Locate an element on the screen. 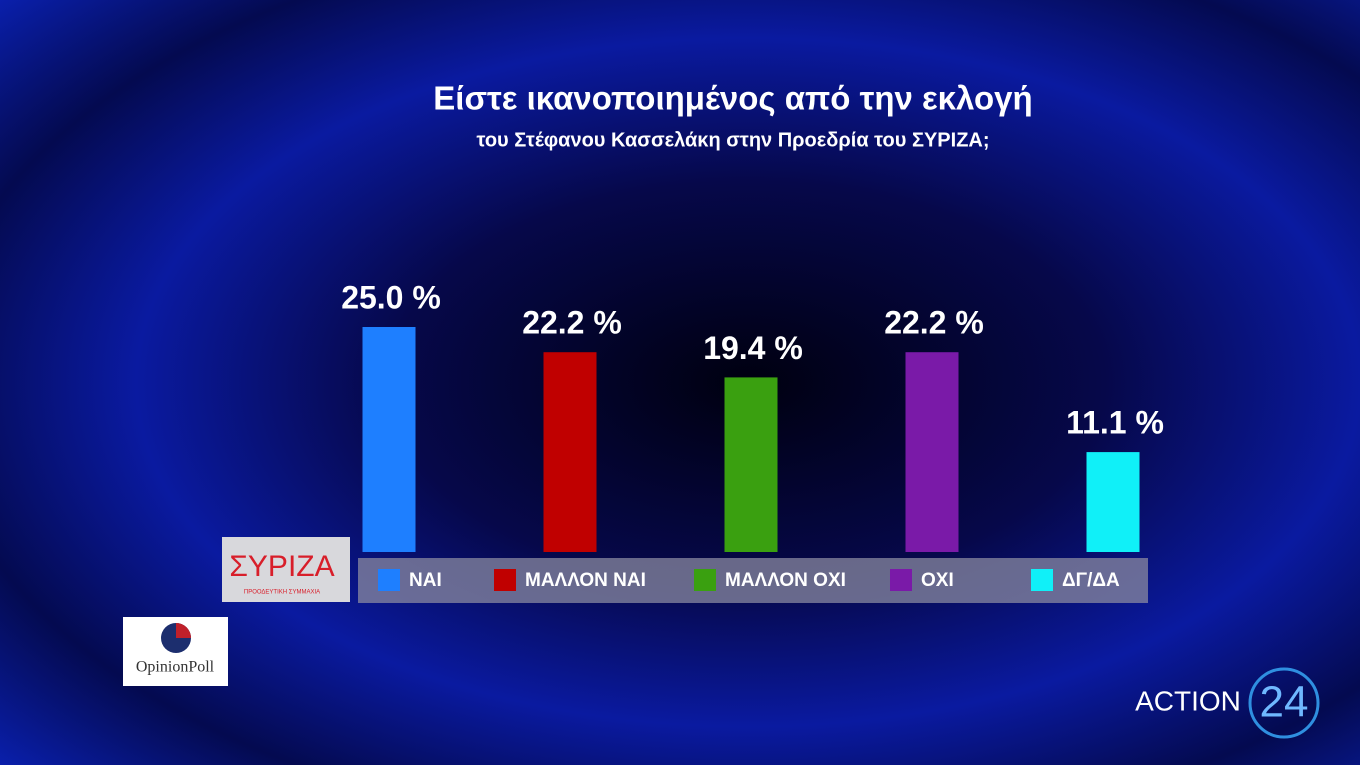  value-label: 19.4 % is located at coordinates (753, 348).